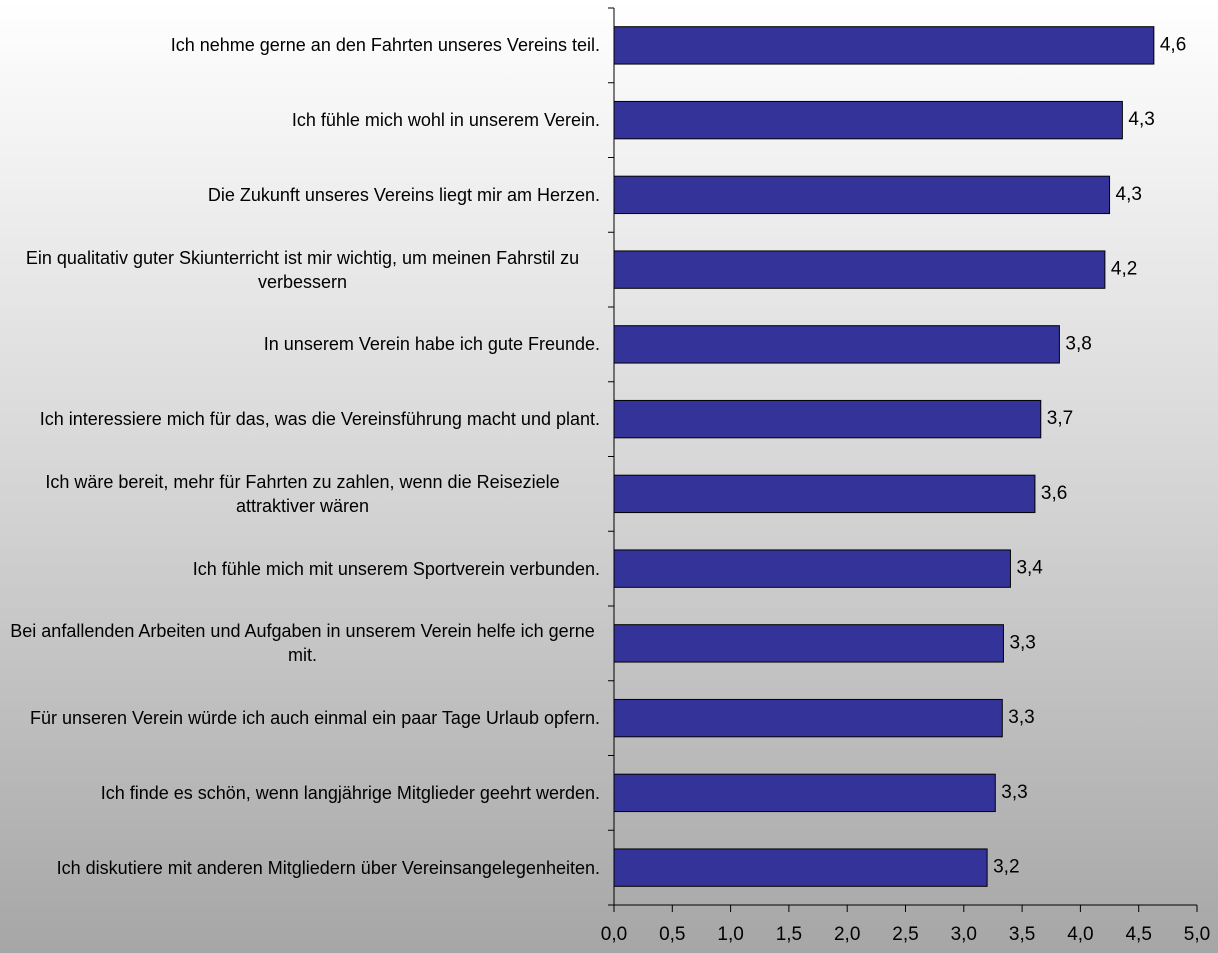 This screenshot has height=953, width=1218. I want to click on value-label: 3,6, so click(1054, 493).